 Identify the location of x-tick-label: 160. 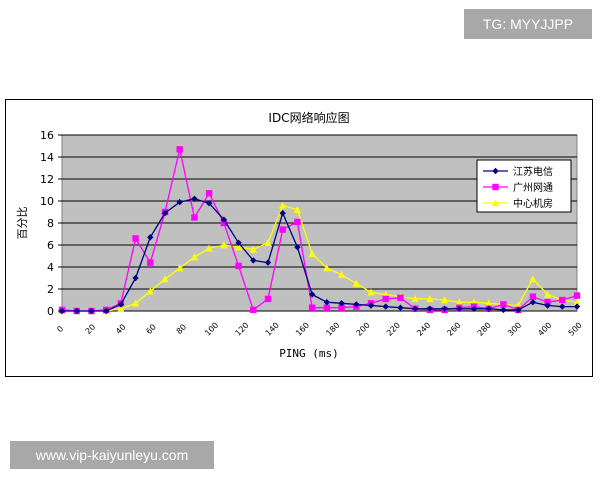
(302, 329).